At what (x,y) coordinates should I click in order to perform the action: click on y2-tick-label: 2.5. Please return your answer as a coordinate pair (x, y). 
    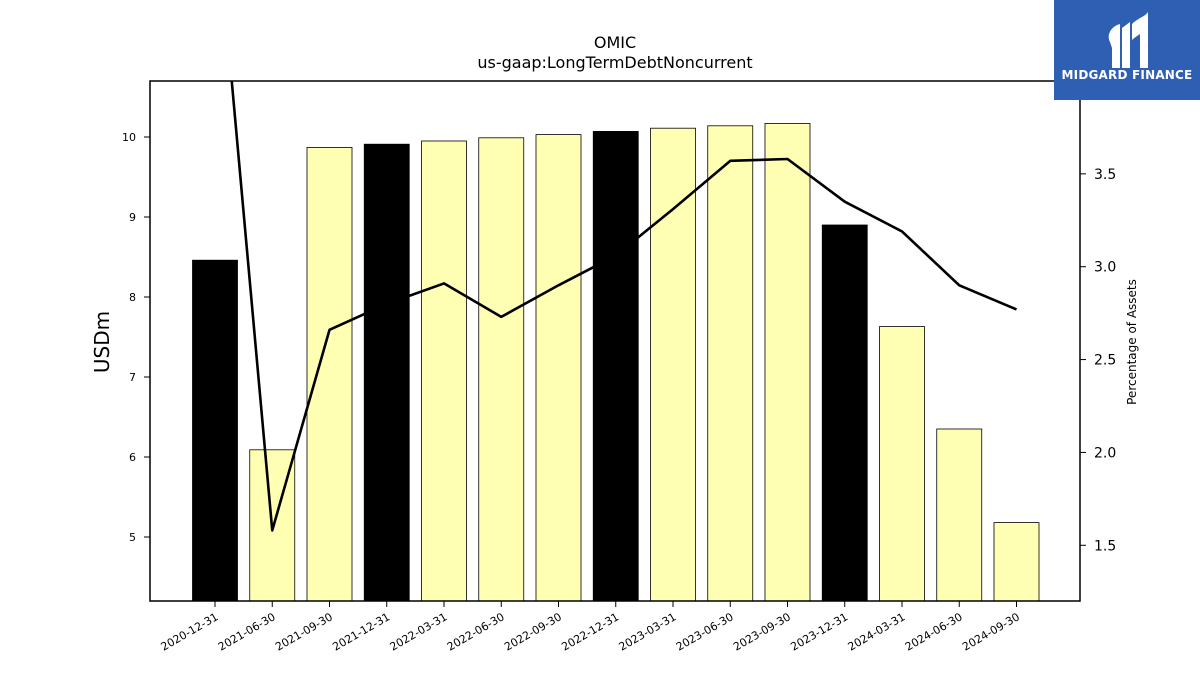
    Looking at the image, I should click on (1105, 361).